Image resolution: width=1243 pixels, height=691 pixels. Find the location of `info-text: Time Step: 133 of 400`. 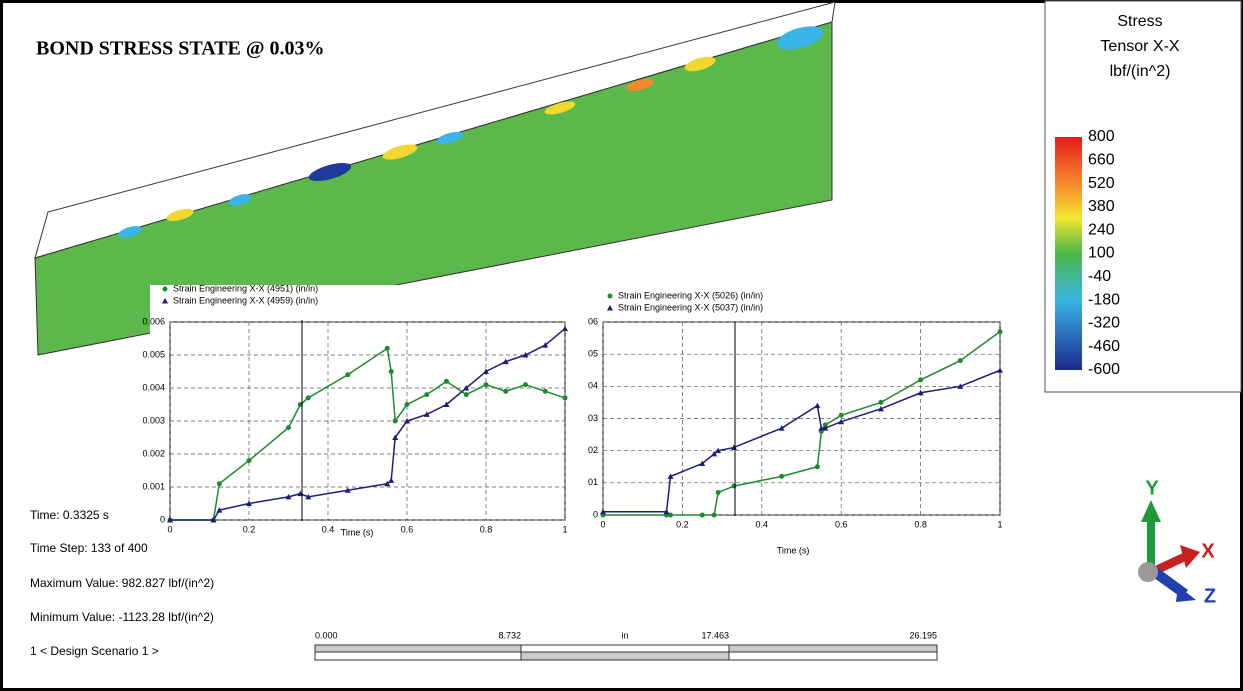

info-text: Time Step: 133 of 400 is located at coordinates (89, 548).